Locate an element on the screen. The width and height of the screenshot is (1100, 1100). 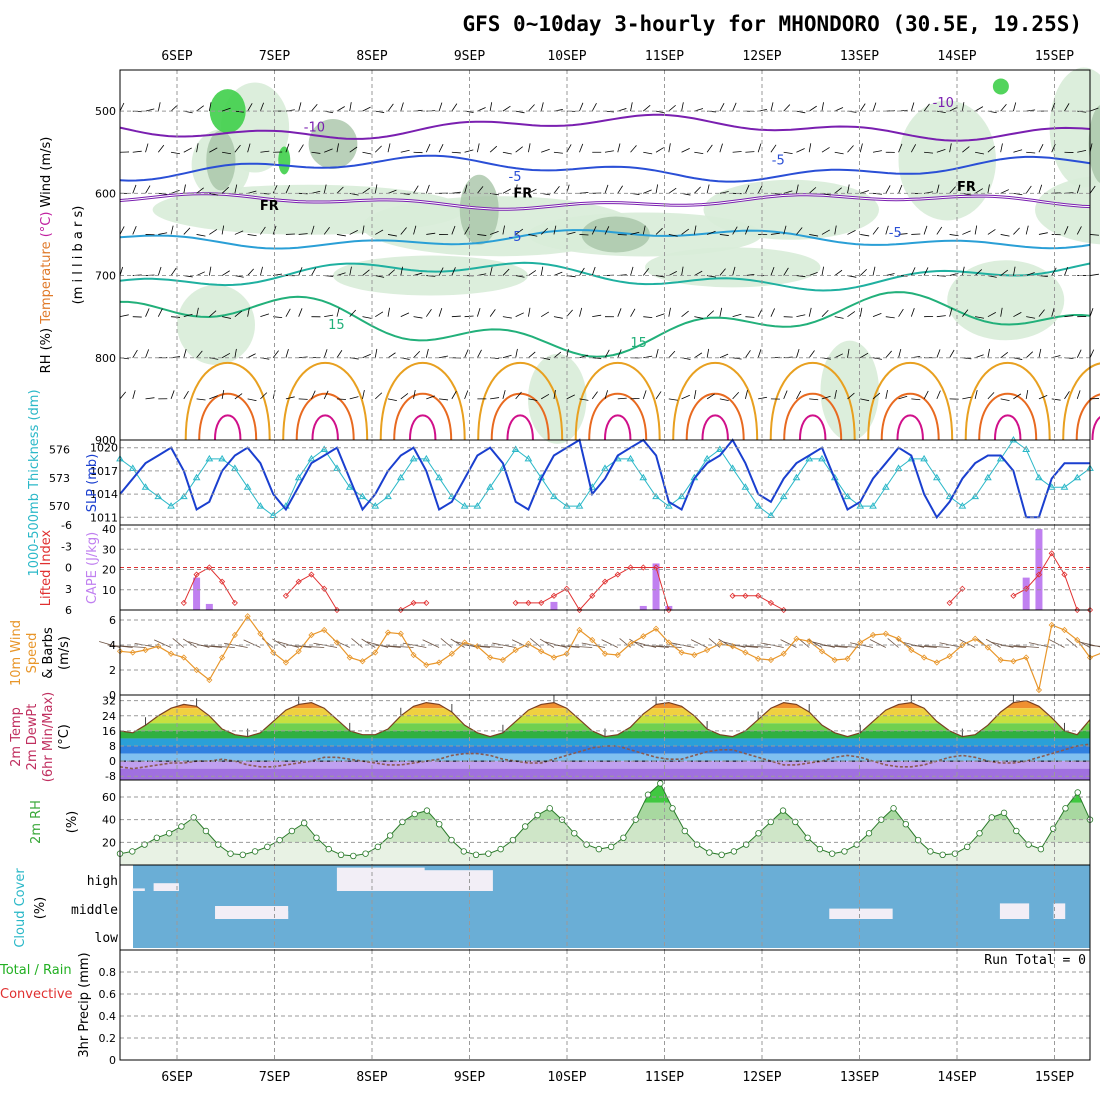
rh-ylabel: 2m RH is located at coordinates (36, 822).